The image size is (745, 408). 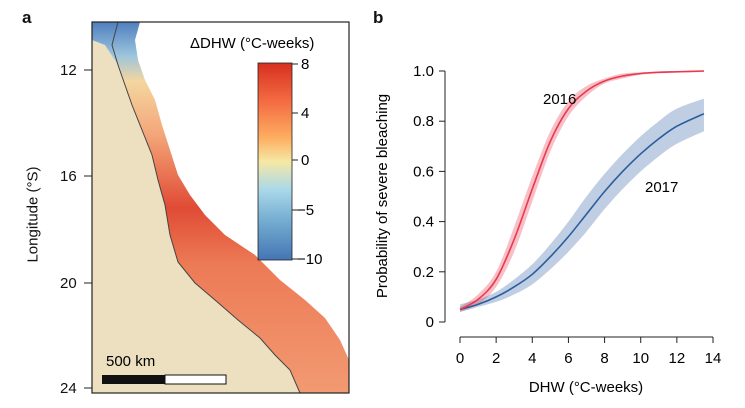 What do you see at coordinates (305, 64) in the screenshot?
I see `colorbar-tick: 8` at bounding box center [305, 64].